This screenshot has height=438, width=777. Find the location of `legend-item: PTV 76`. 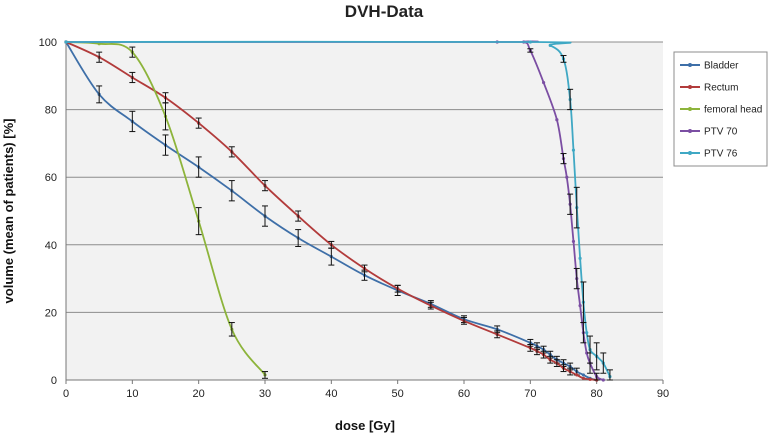

legend-item: PTV 76 is located at coordinates (709, 154).